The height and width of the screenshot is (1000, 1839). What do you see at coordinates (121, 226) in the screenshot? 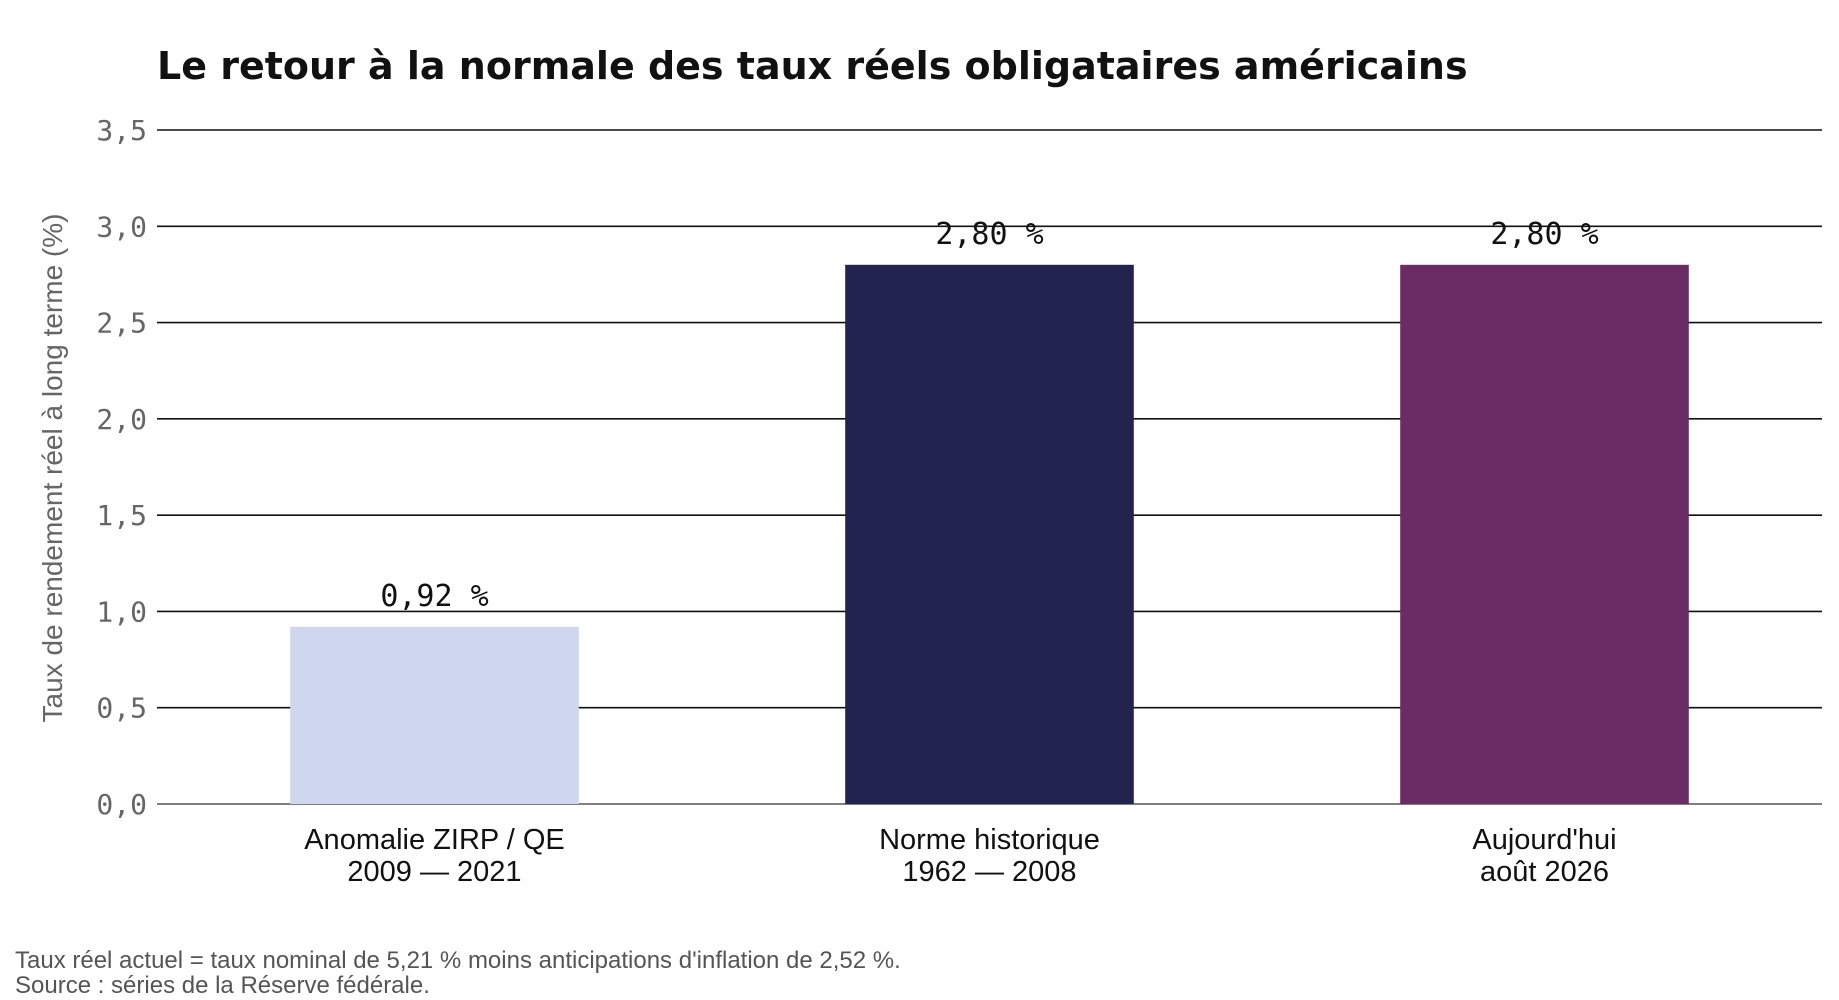
I see `y-tick-label: 3,0` at bounding box center [121, 226].